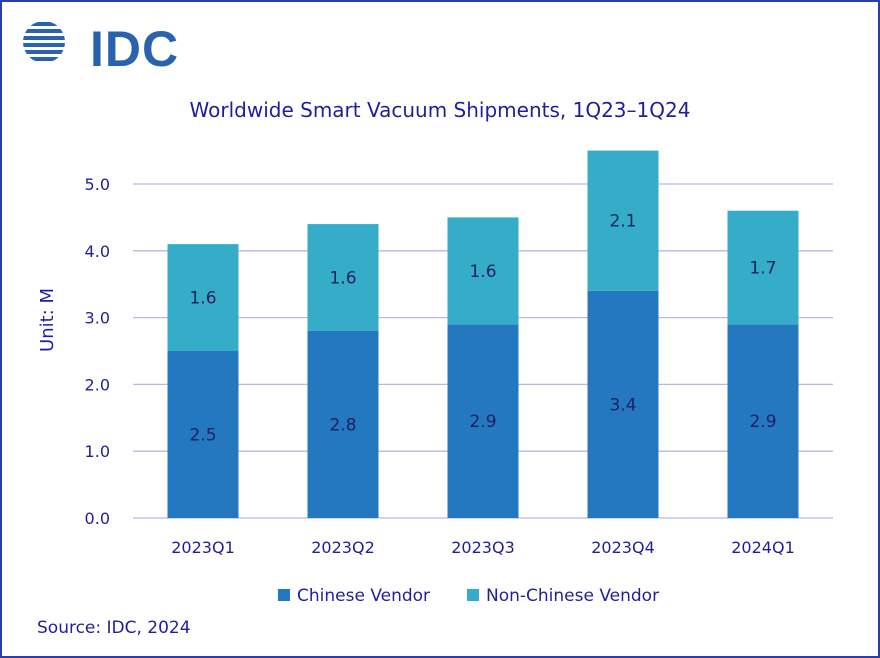  I want to click on y-tick-label: 4.0, so click(97, 251).